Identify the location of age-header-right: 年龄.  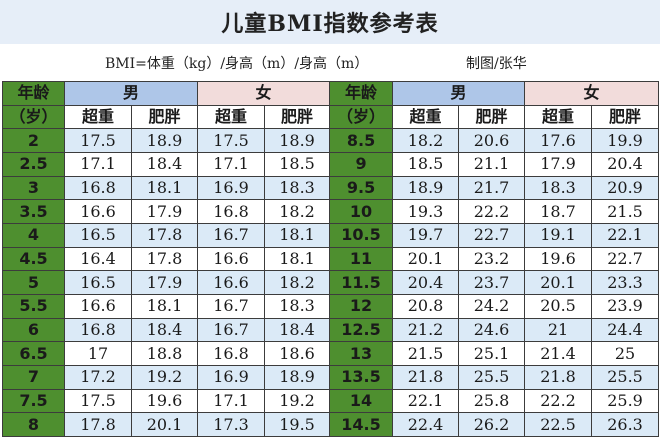
(361, 93).